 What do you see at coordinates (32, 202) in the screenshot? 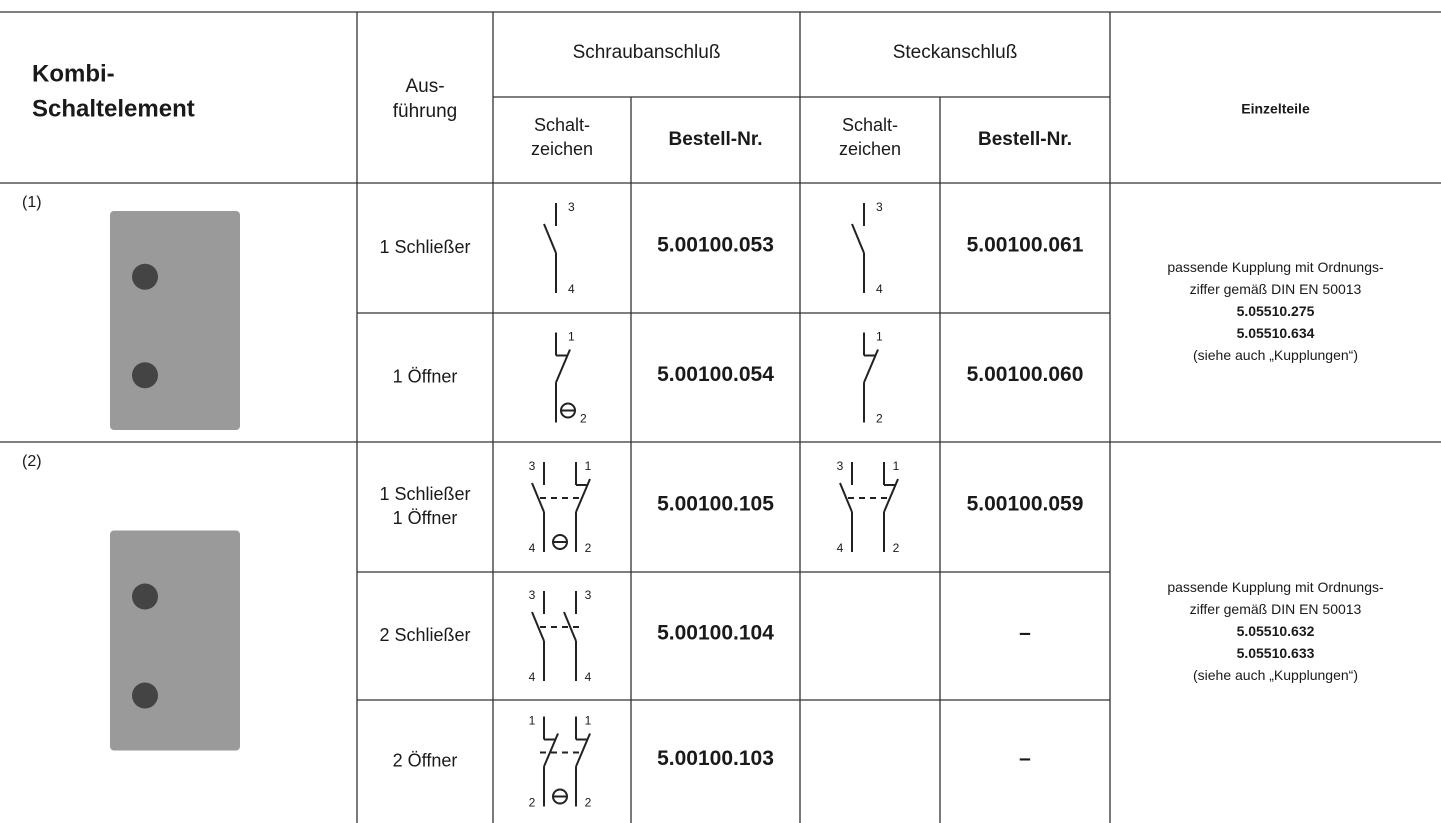
I see `group-label: (1)` at bounding box center [32, 202].